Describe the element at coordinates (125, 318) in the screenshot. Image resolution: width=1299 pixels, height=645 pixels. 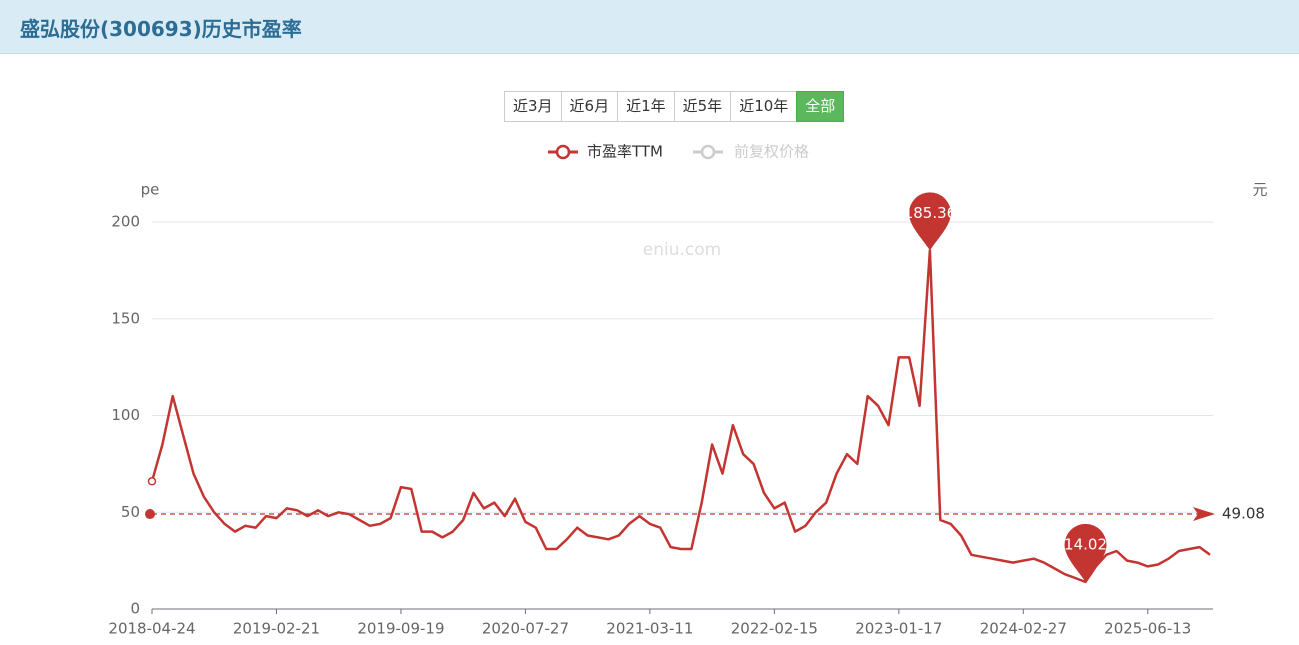
I see `y-tick-label: 150` at that location.